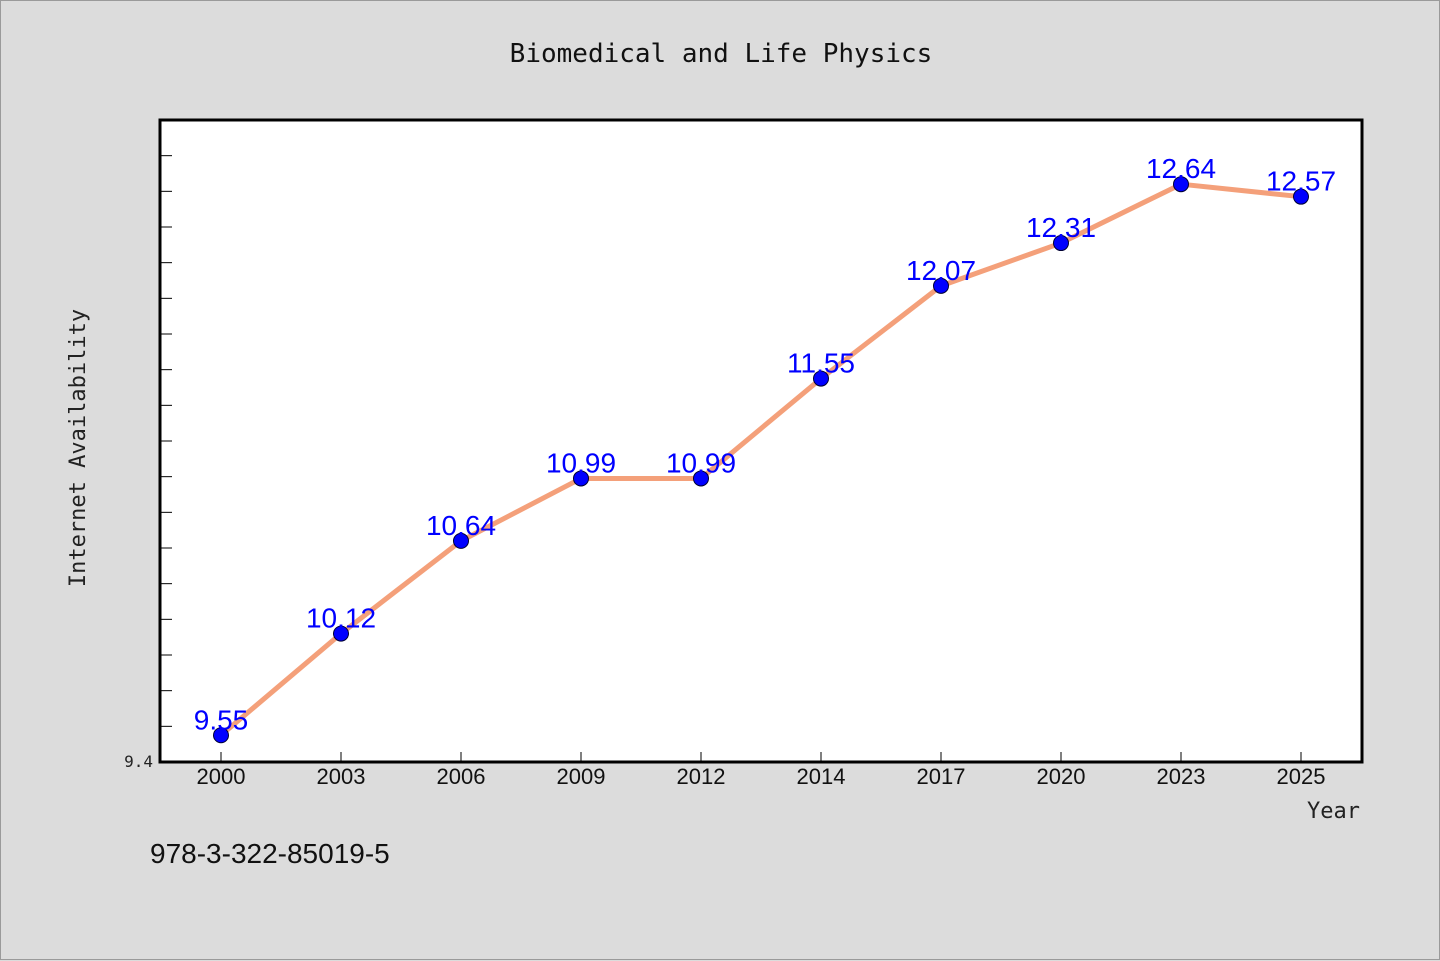  I want to click on data-label: 11.55, so click(821, 363).